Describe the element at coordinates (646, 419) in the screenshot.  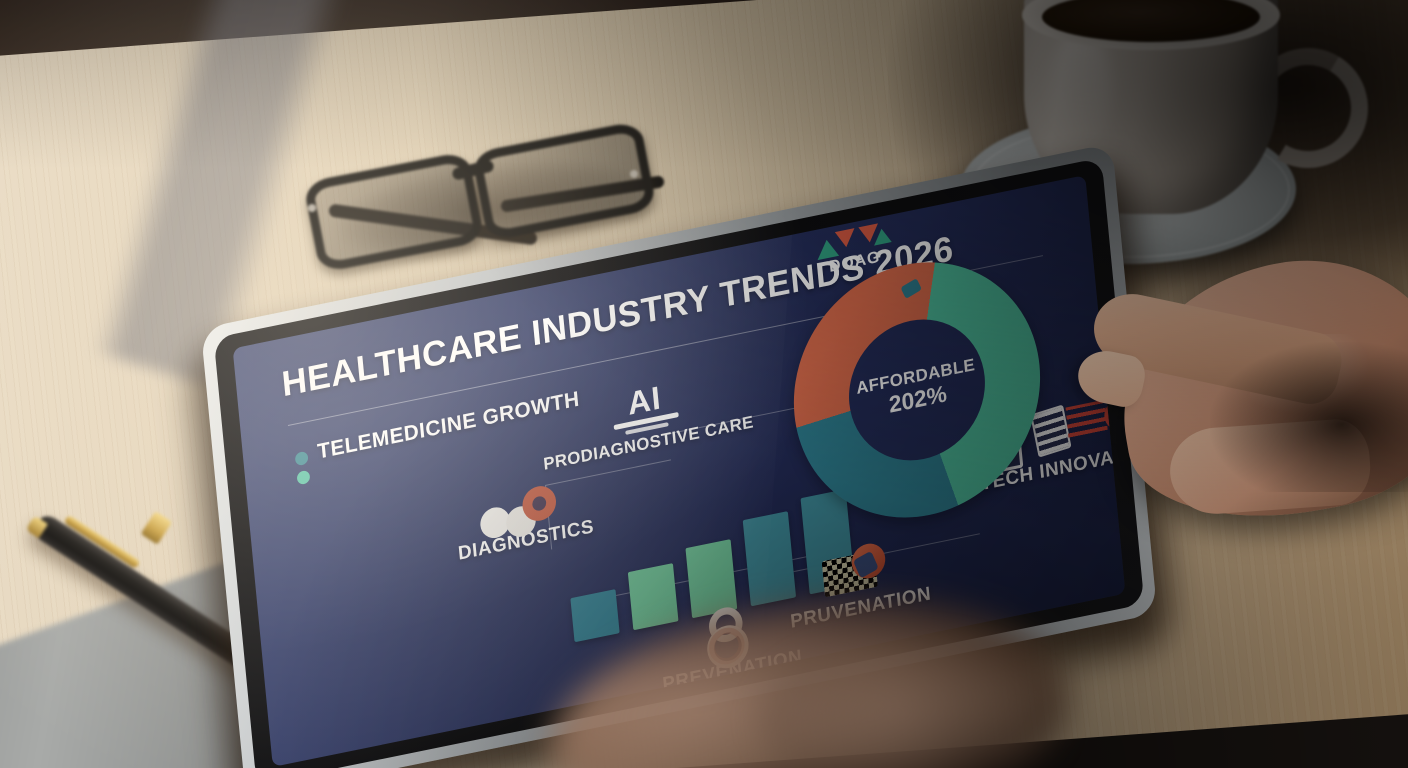
I see `ai-block: AI PRODIAGNOSTIVE CARE` at that location.